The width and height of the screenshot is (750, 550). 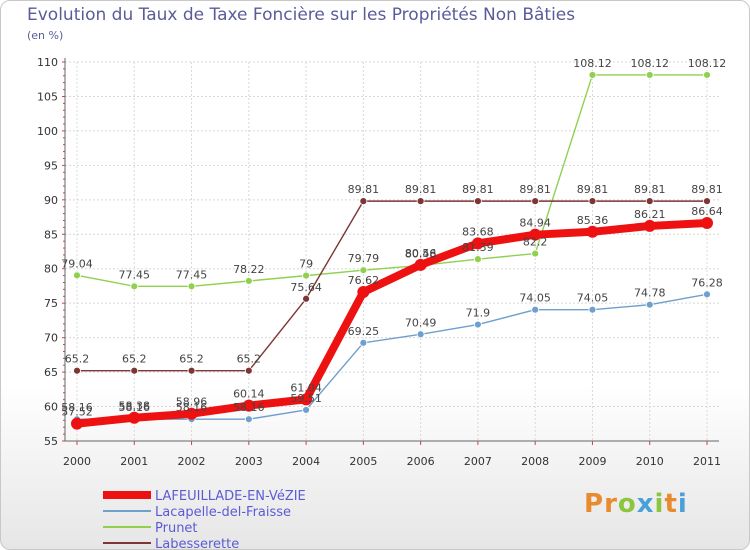 I want to click on data-label: 81.39, so click(x=478, y=247).